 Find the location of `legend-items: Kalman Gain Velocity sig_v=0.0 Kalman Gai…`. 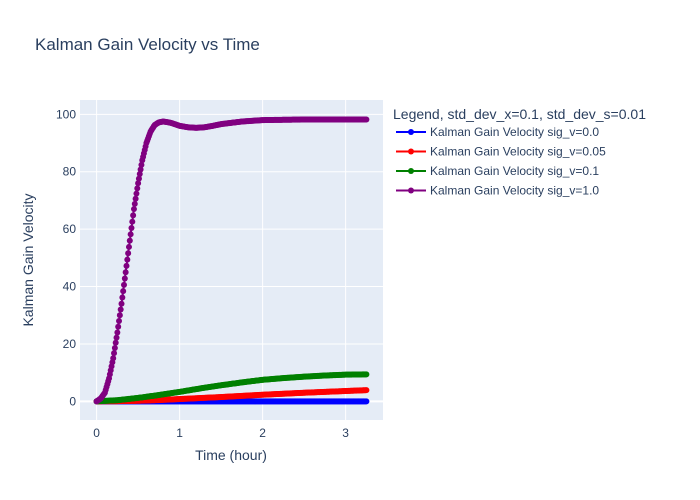

legend-items: Kalman Gain Velocity sig_v=0.0 Kalman Gai… is located at coordinates (501, 161).